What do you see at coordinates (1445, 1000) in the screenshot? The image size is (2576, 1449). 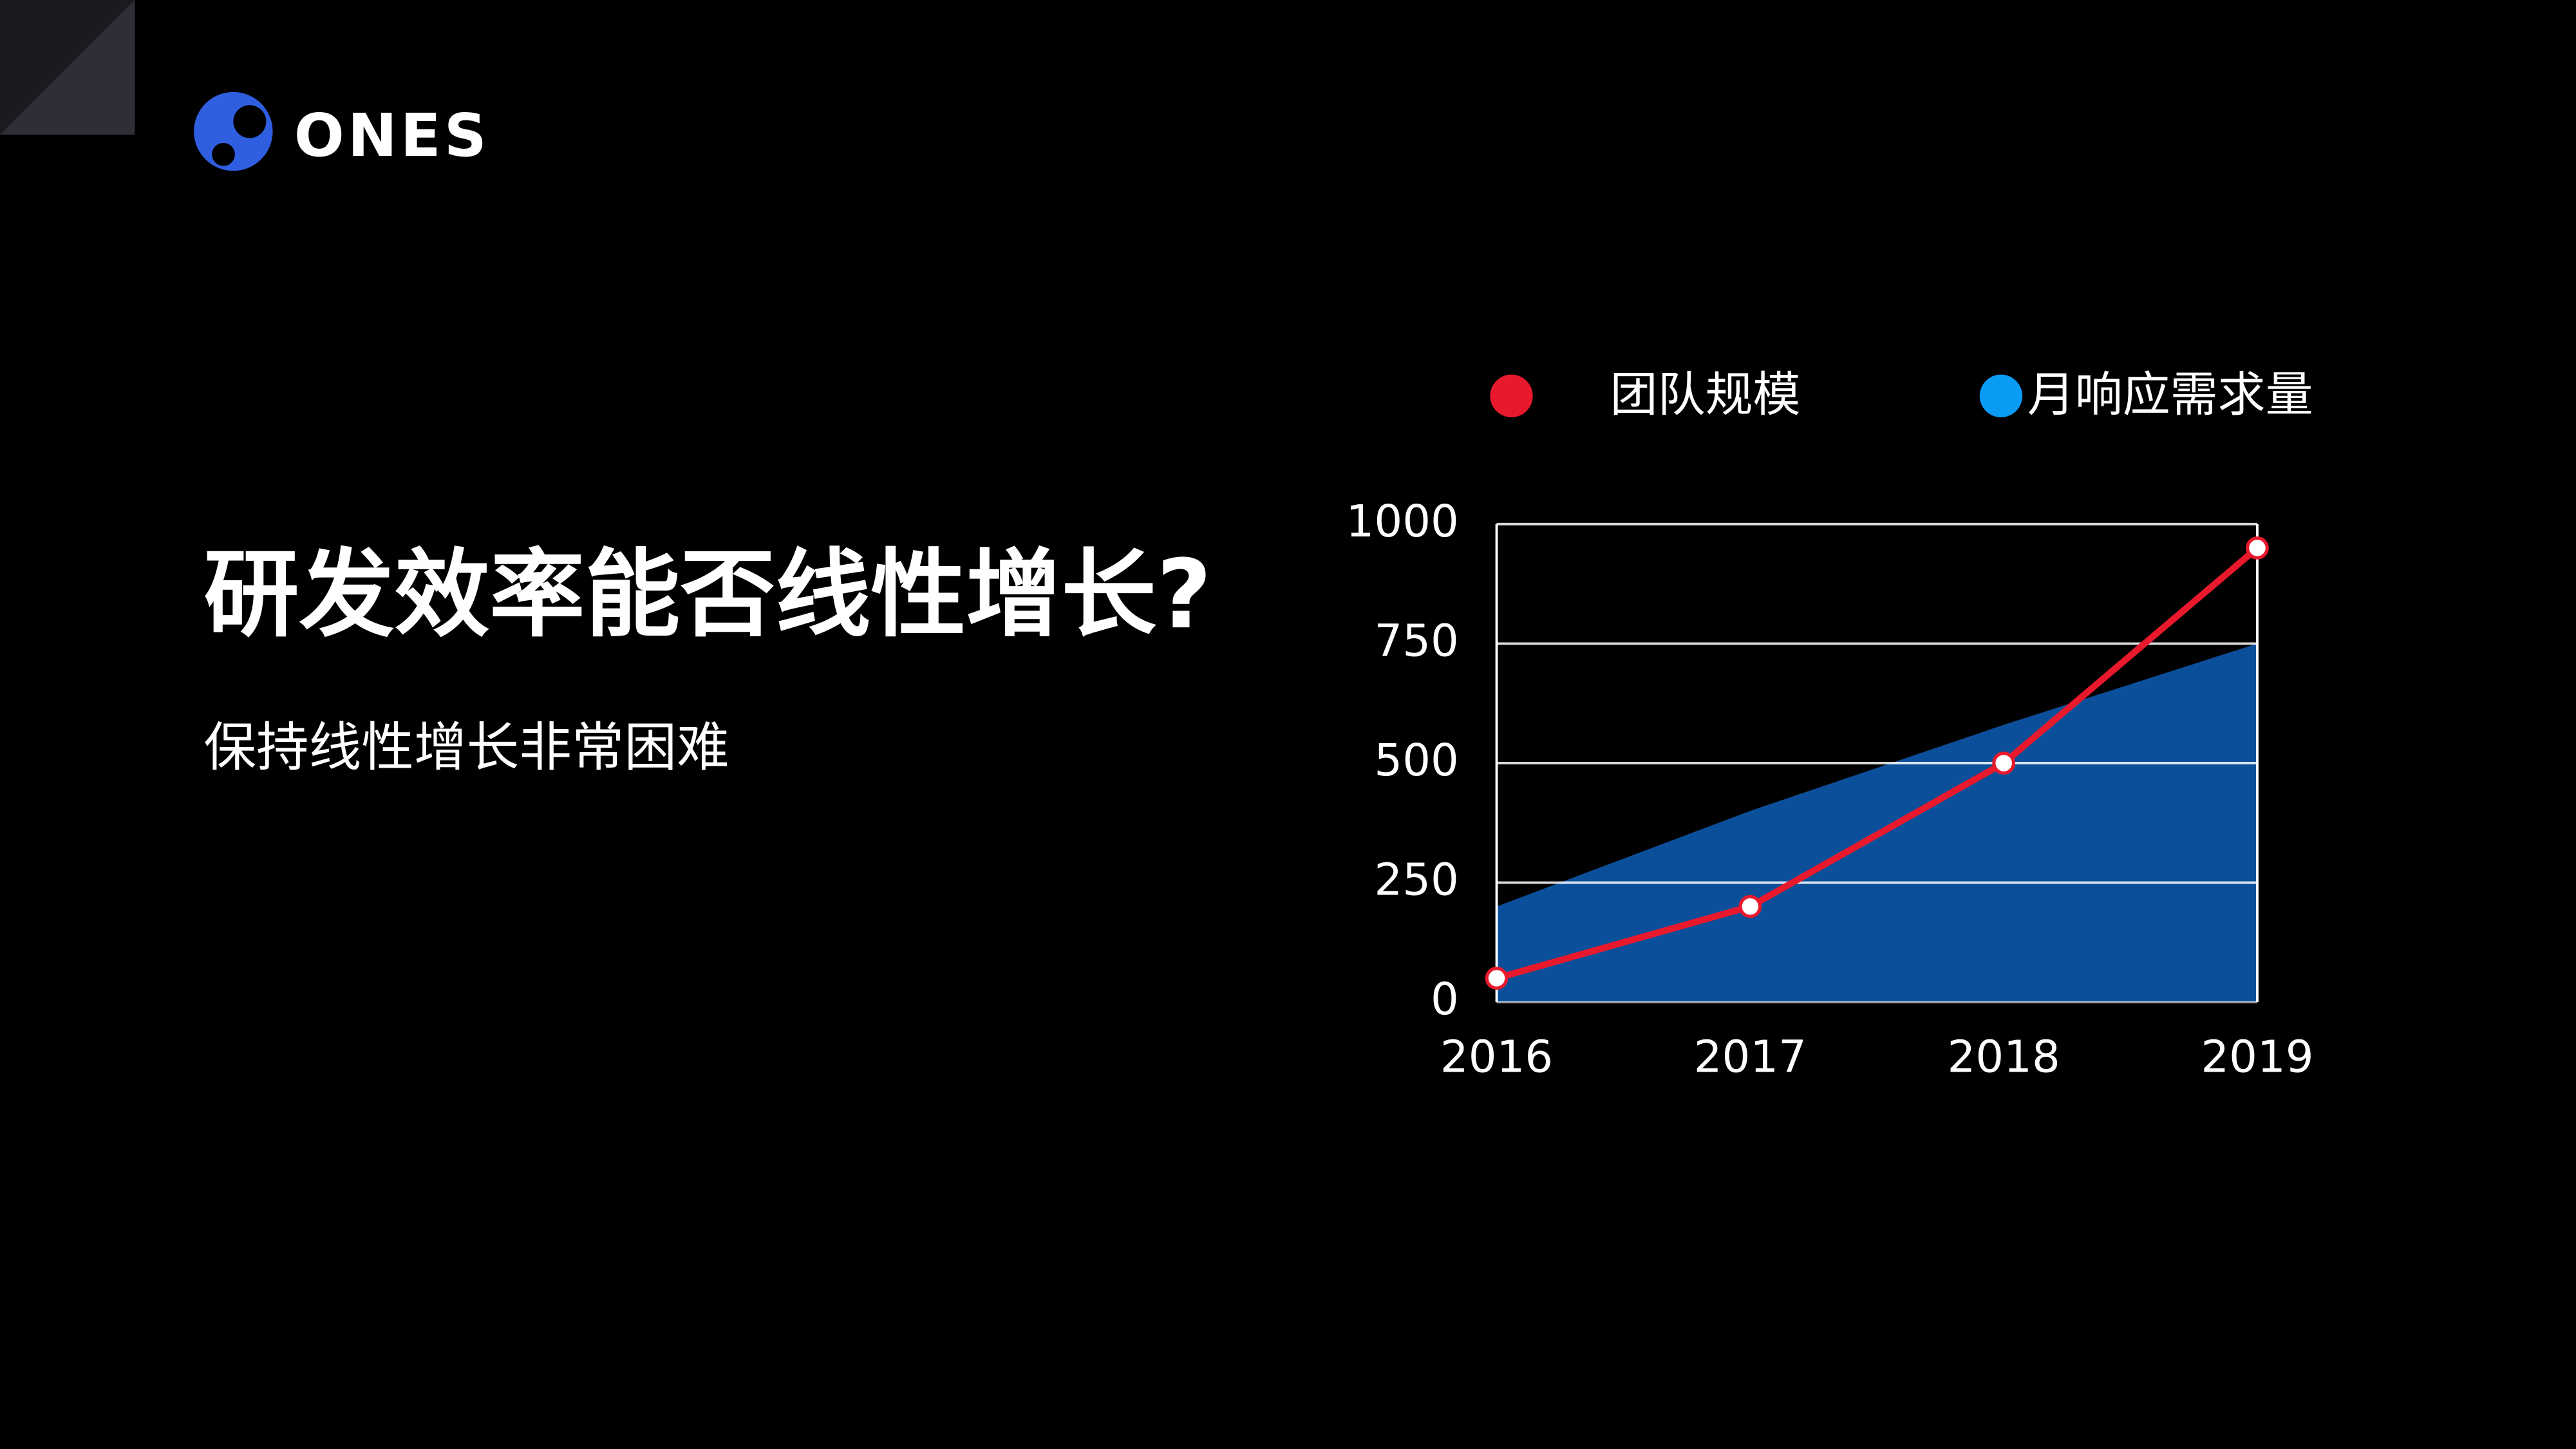 I see `y-tick-label: 0` at bounding box center [1445, 1000].